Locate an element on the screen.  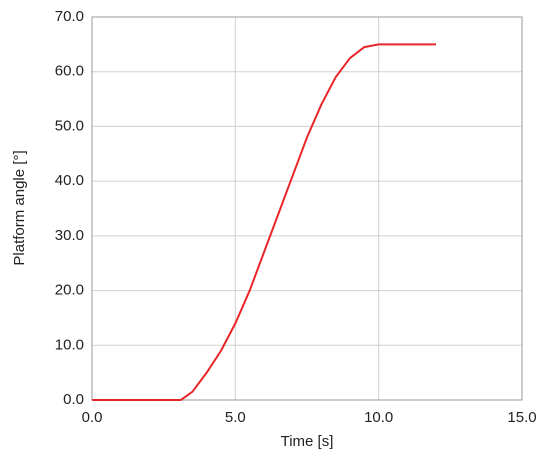
y-tick-label: 40.0 is located at coordinates (69, 180).